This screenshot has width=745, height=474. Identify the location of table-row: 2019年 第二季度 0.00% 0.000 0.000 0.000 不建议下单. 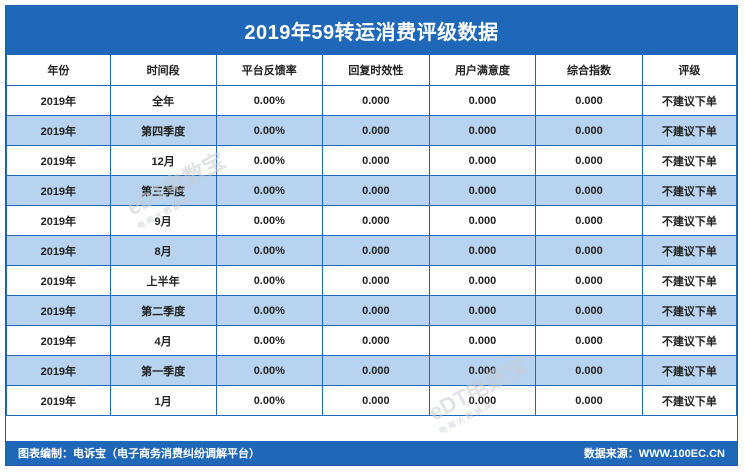
(371, 310).